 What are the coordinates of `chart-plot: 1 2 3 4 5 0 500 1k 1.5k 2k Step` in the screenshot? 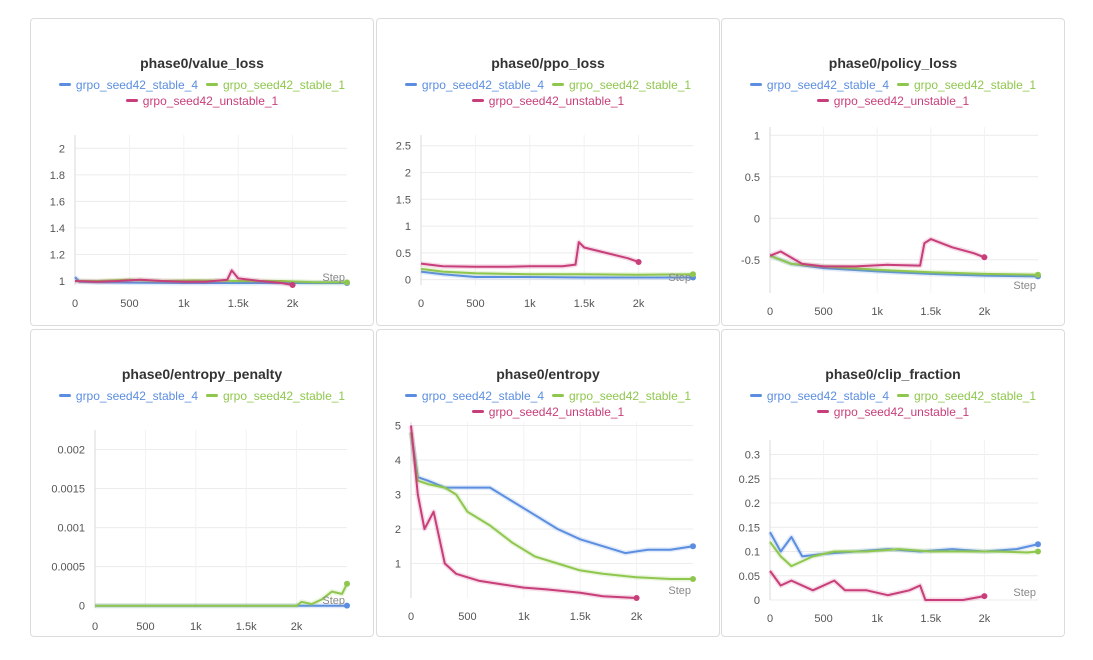 It's located at (545, 521).